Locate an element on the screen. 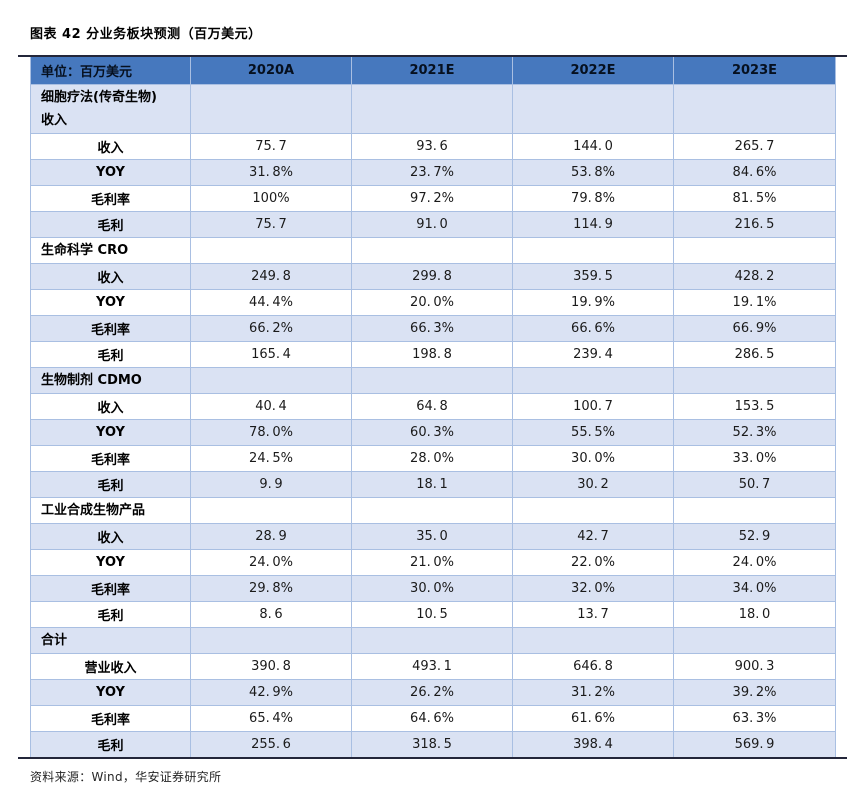  value-cell: 23. 7% is located at coordinates (432, 172).